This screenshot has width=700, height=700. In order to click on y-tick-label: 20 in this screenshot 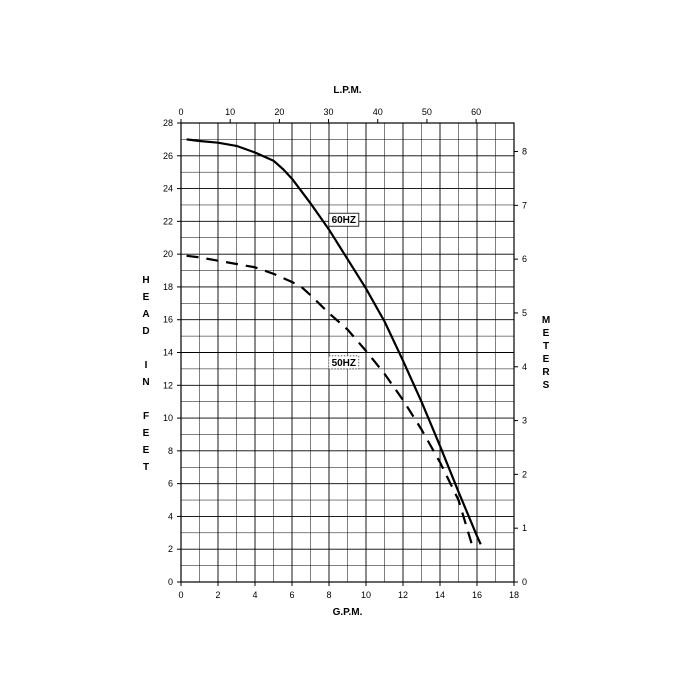, I will do `click(168, 254)`.